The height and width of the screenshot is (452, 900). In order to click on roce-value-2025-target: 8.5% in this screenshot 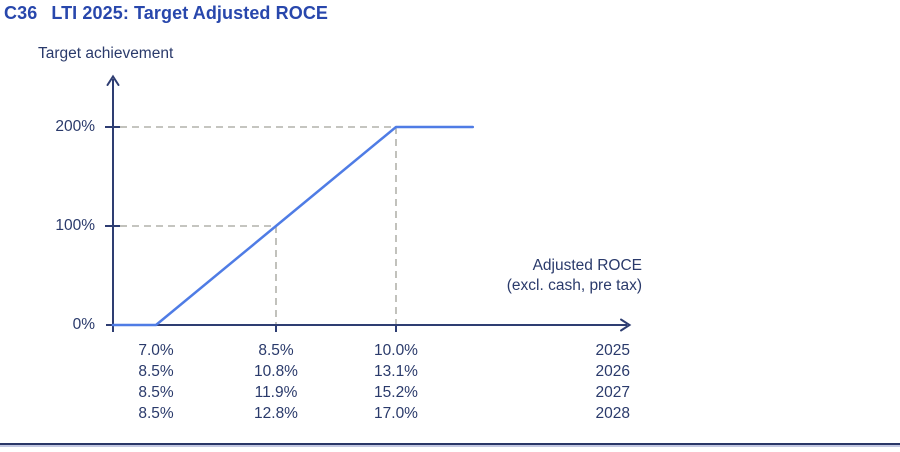, I will do `click(276, 350)`.